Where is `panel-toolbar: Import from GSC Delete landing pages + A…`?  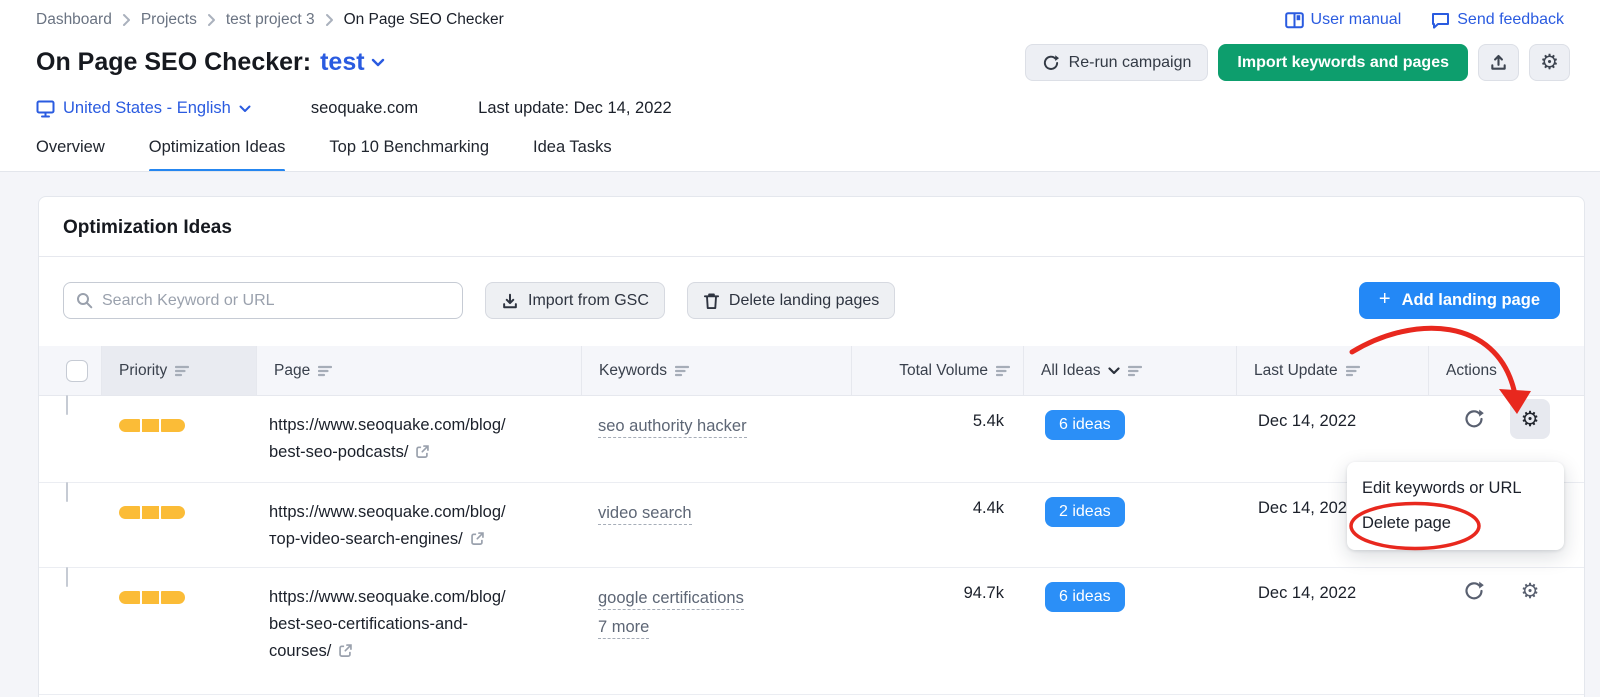 panel-toolbar: Import from GSC Delete landing pages + A… is located at coordinates (811, 301).